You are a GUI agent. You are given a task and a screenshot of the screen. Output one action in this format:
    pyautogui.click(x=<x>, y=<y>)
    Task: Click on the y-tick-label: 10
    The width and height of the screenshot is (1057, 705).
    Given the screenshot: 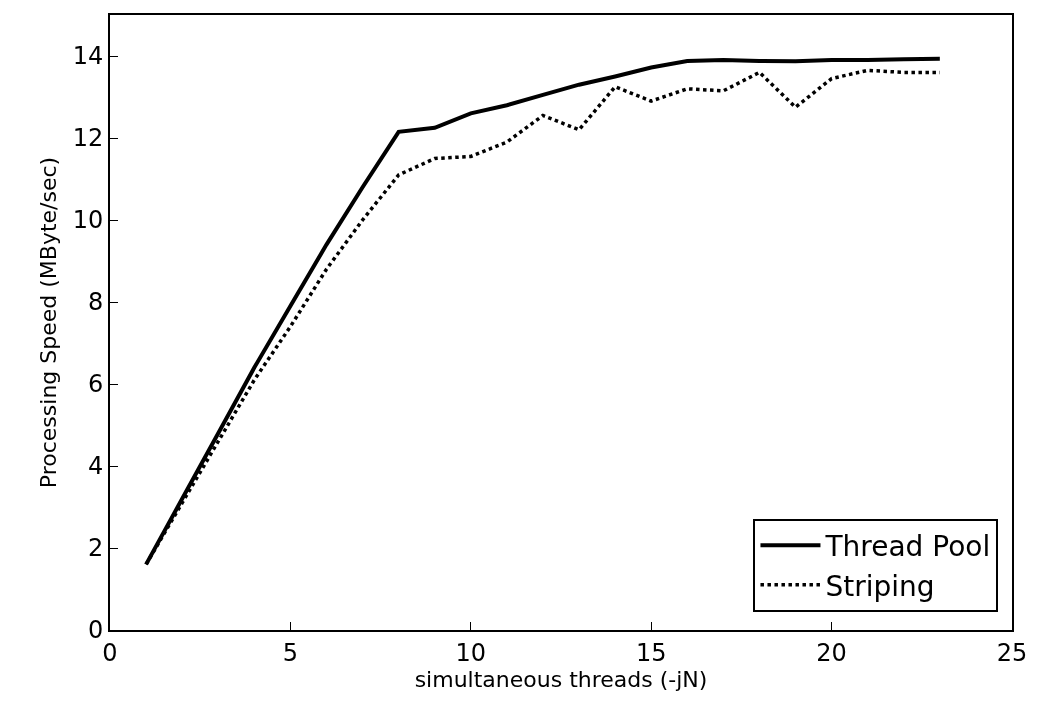 What is the action you would take?
    pyautogui.click(x=88, y=220)
    